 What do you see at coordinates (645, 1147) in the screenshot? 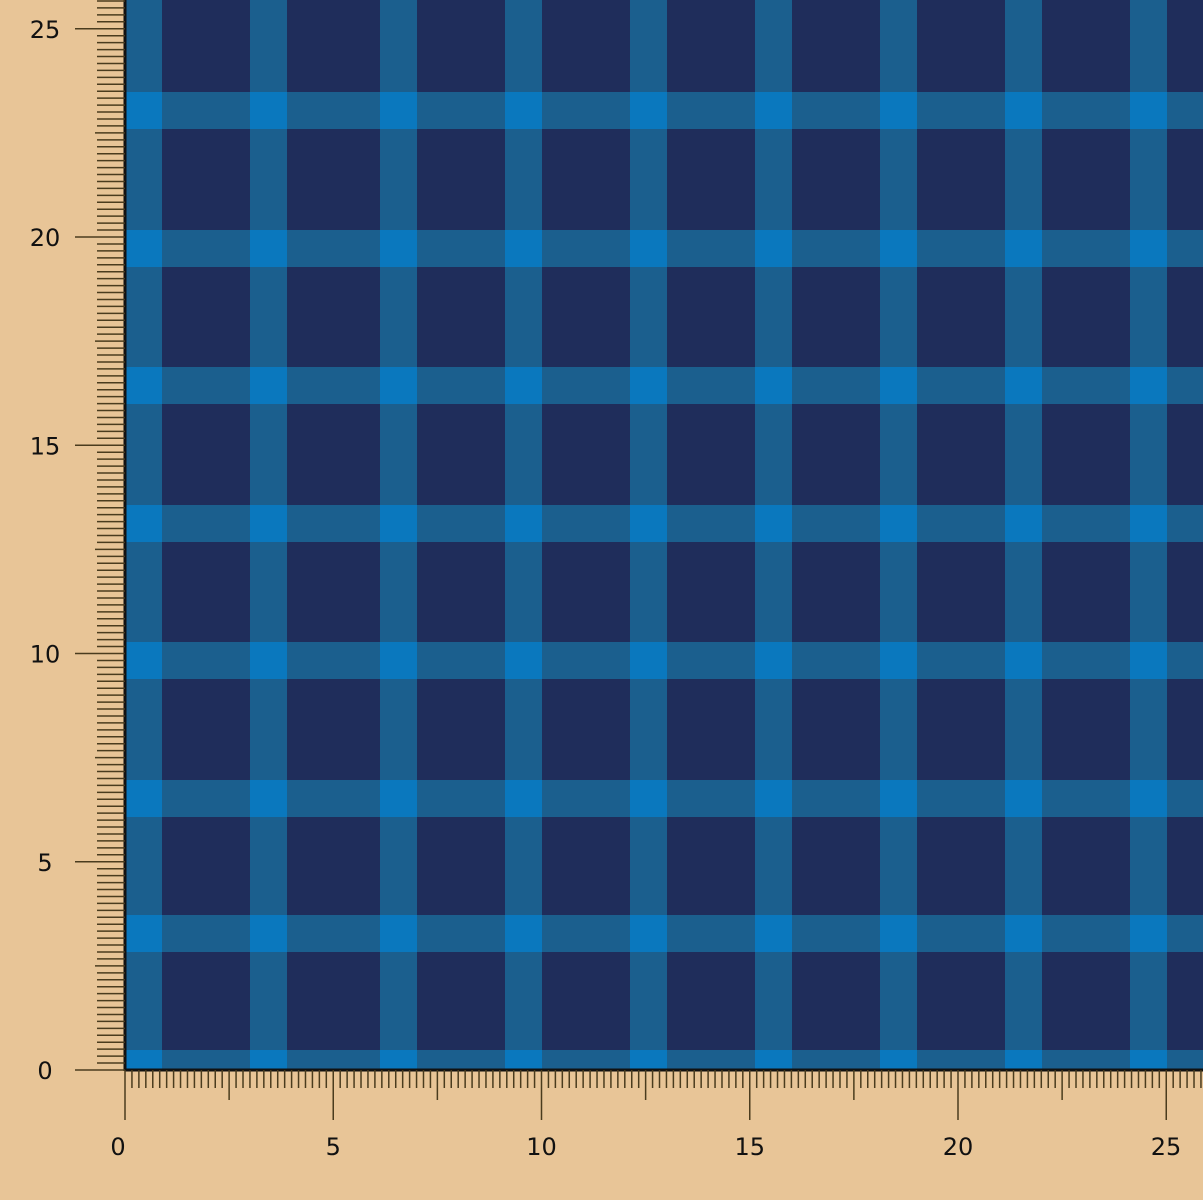
I see `x-ruler-labels: 0 5 10 15 20 25` at bounding box center [645, 1147].